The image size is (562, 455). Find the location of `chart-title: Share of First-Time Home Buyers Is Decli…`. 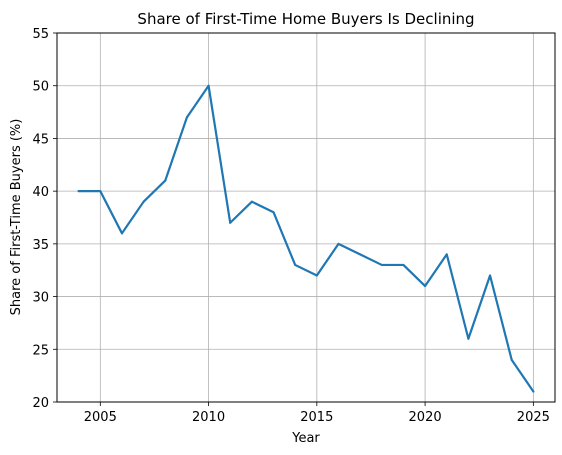

chart-title: Share of First-Time Home Buyers Is Decli… is located at coordinates (305, 19).